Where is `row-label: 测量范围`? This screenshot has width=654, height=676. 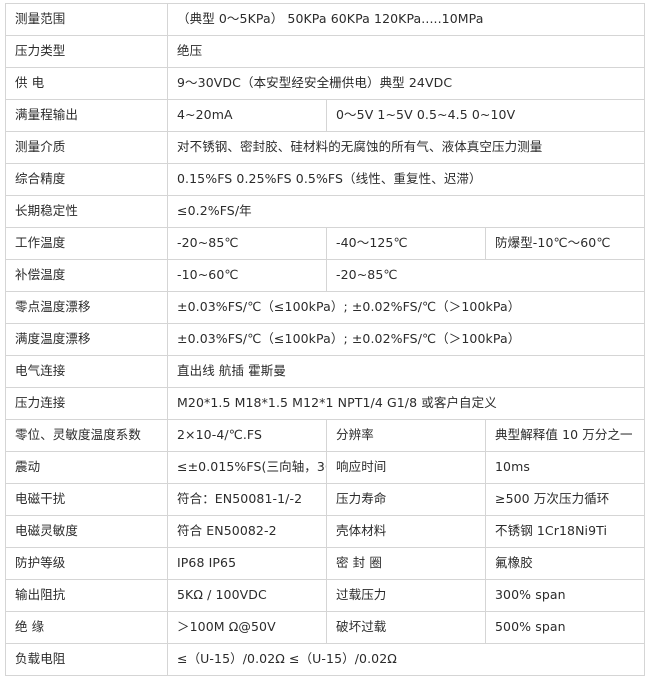
row-label: 测量范围 is located at coordinates (86, 19).